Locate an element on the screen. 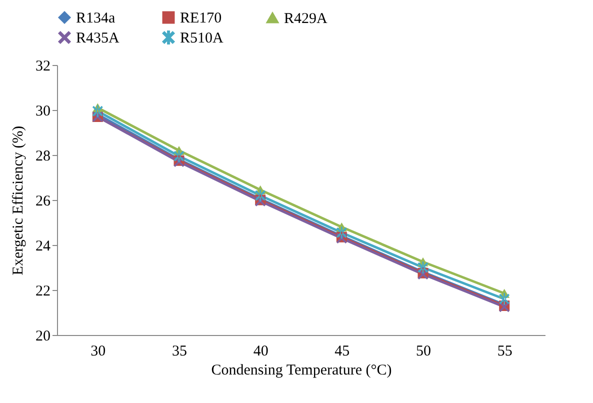  x-axis-title: Condensing Temperature (°C) is located at coordinates (301, 370).